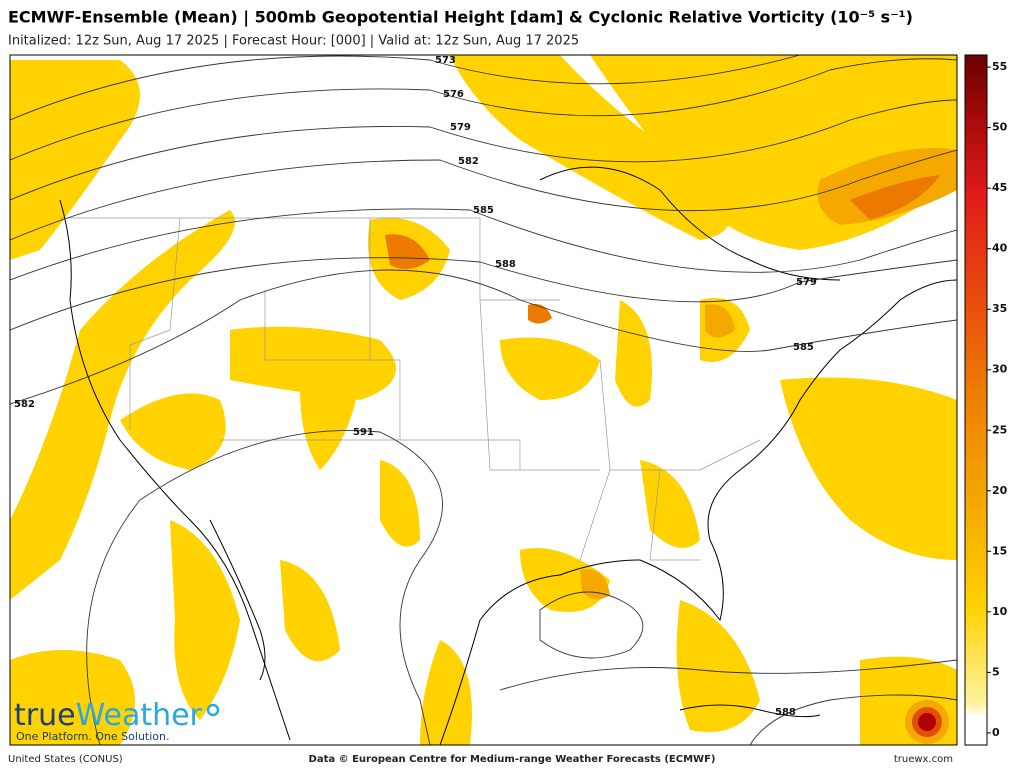 Image resolution: width=1024 pixels, height=772 pixels. I want to click on contour-label: 576, so click(453, 94).